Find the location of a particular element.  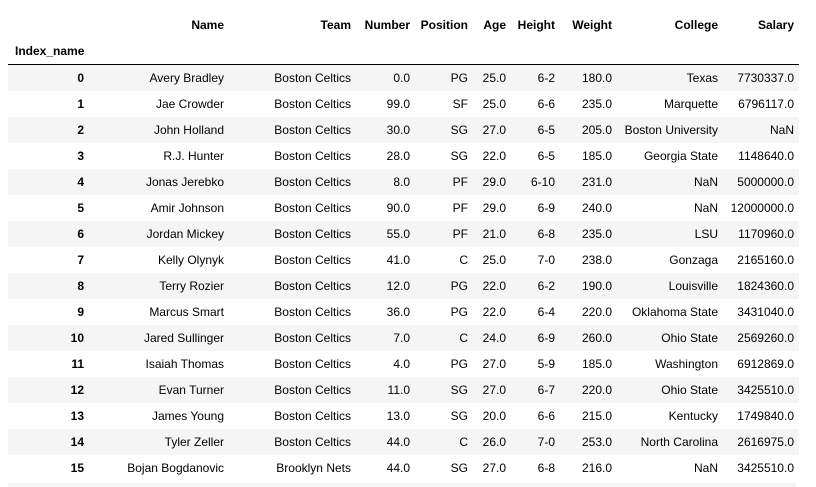

column-header: Team is located at coordinates (335, 25).